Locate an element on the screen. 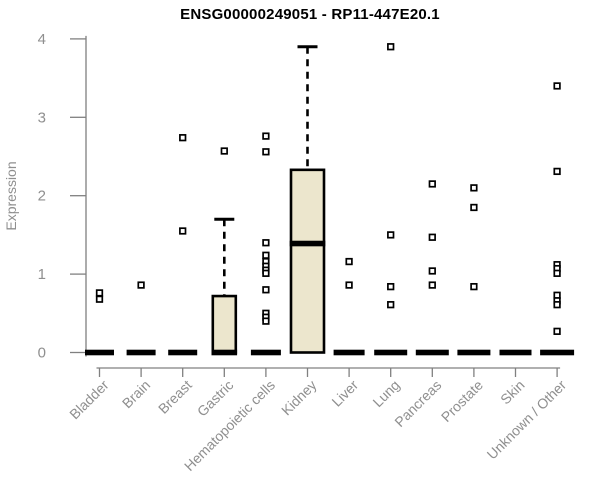 This screenshot has width=600, height=500. chart-title: ENSG00000249051 - RP11-447E20.1 is located at coordinates (310, 14).